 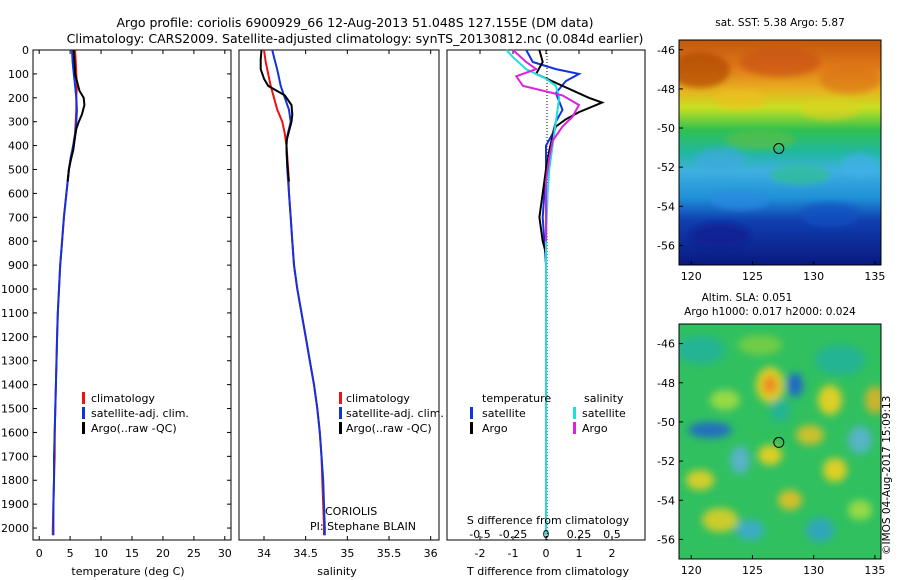 I want to click on legend-swatch-sal-argo, so click(x=574, y=428).